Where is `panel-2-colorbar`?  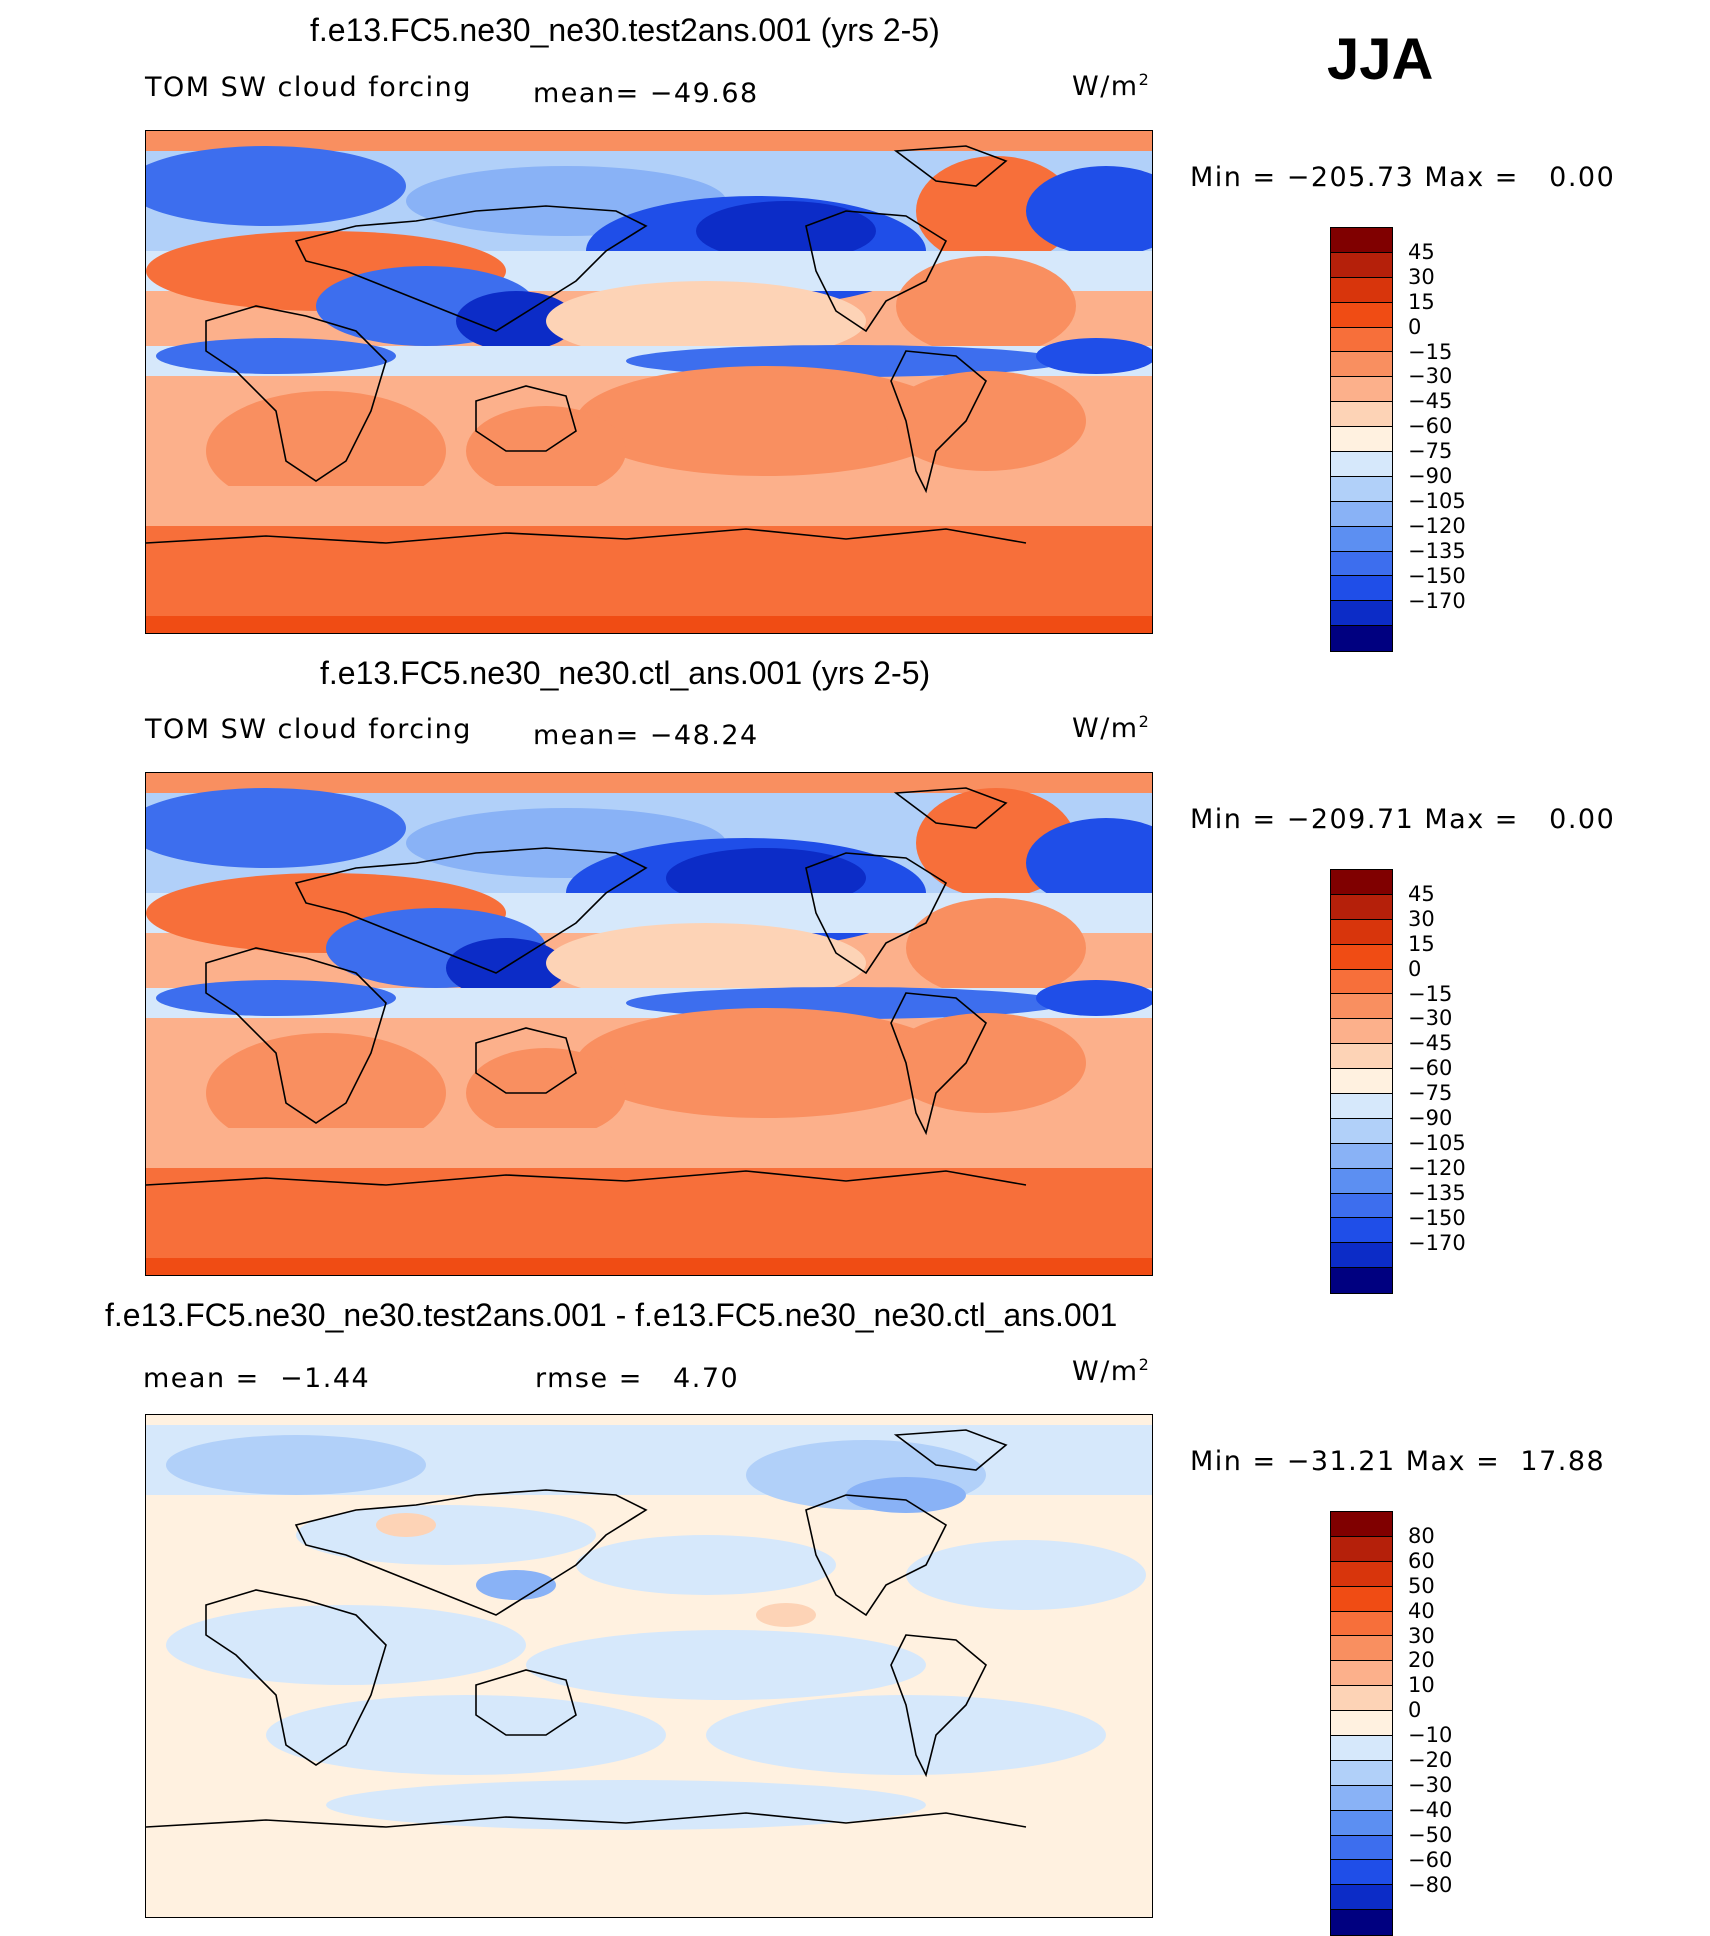 panel-2-colorbar is located at coordinates (1361, 1082).